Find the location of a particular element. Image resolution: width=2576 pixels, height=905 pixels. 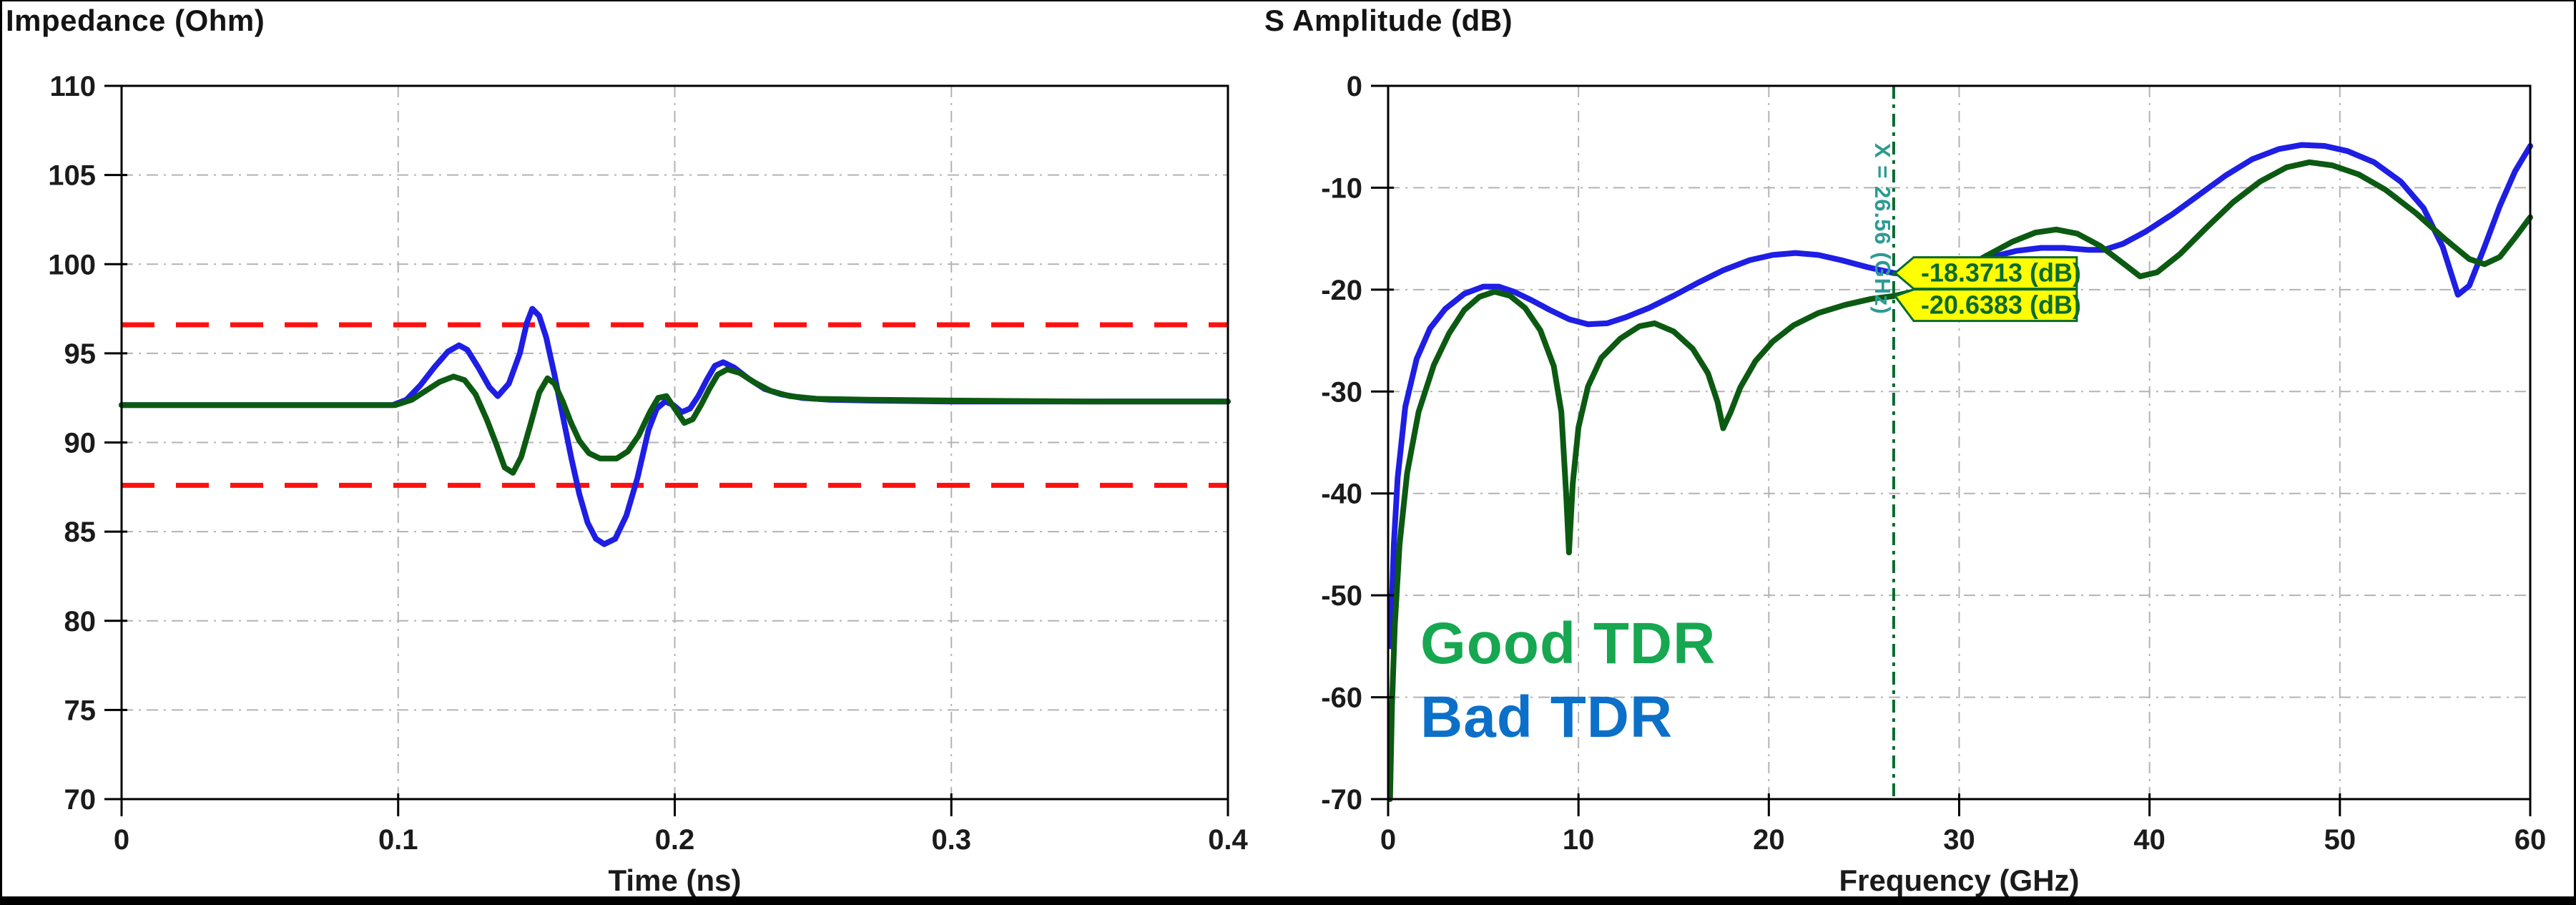

y-tick-label: 70 is located at coordinates (80, 800).